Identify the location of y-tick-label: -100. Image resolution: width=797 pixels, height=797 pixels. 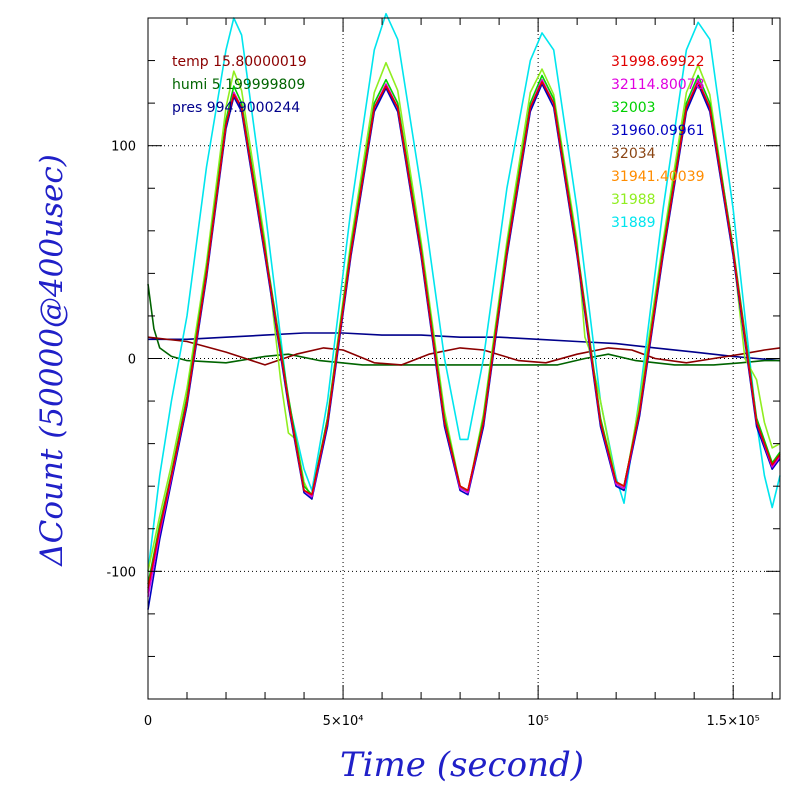
(121, 572).